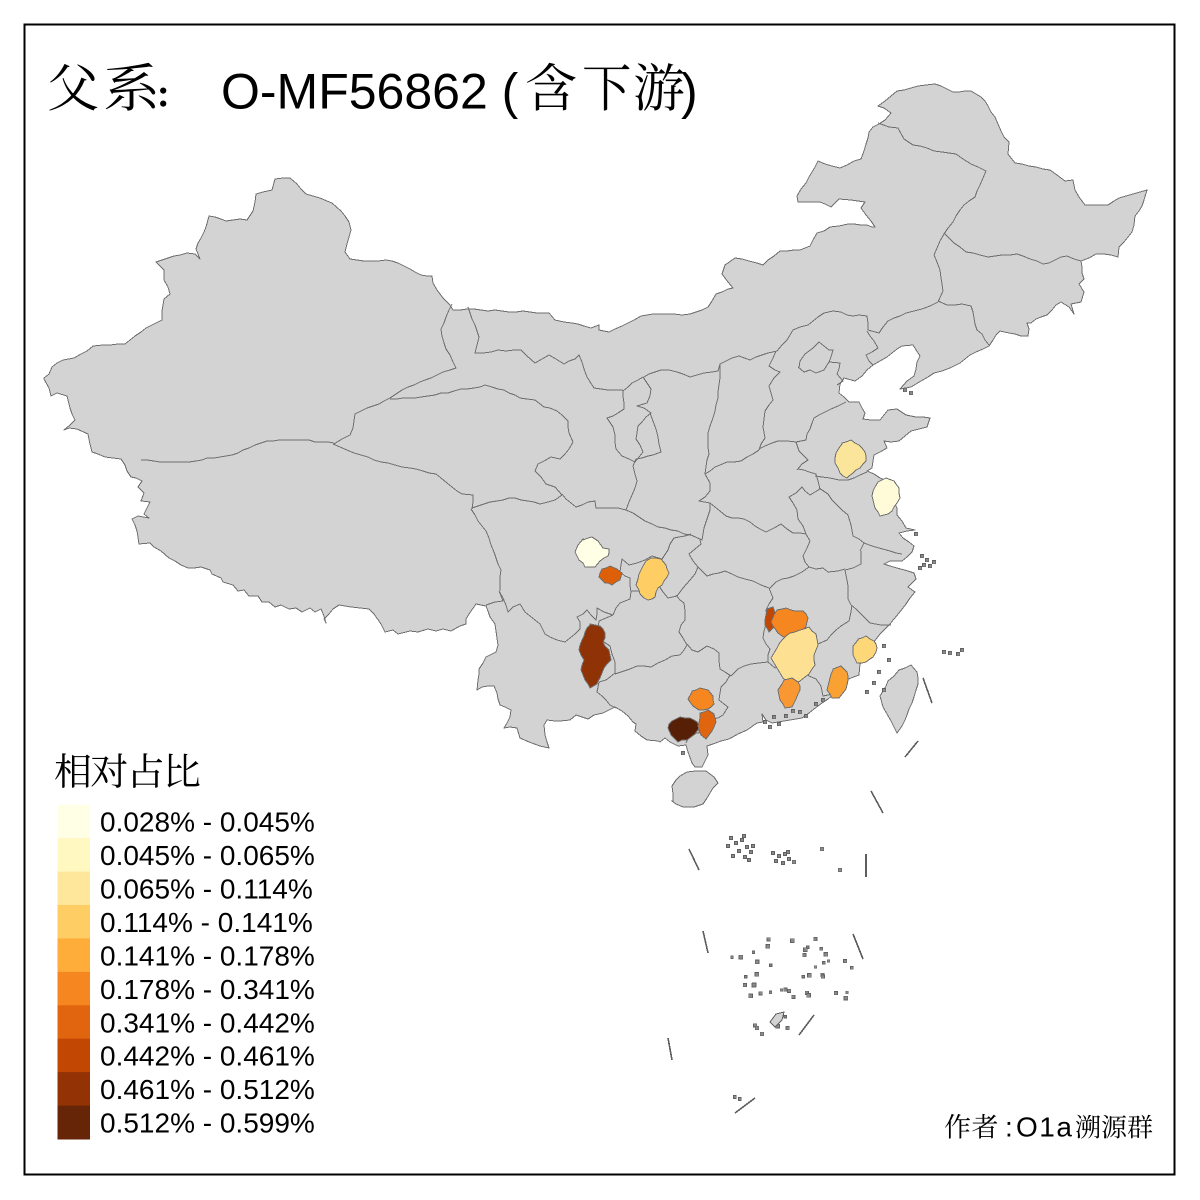 This screenshot has height=1200, width=1200. I want to click on svg-text: 0.341% - 0.442%, so click(207, 1022).